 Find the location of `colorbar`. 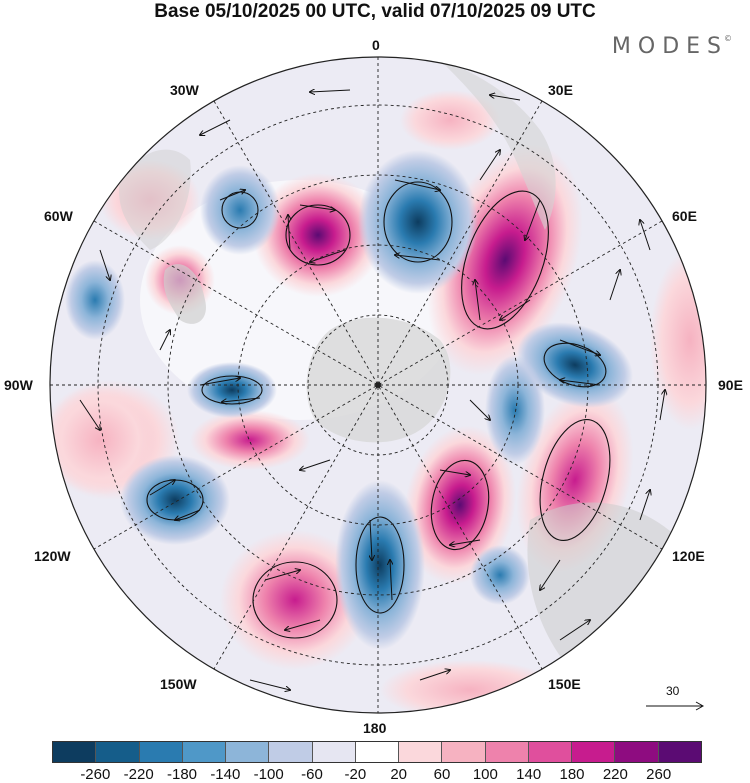

colorbar is located at coordinates (377, 752).